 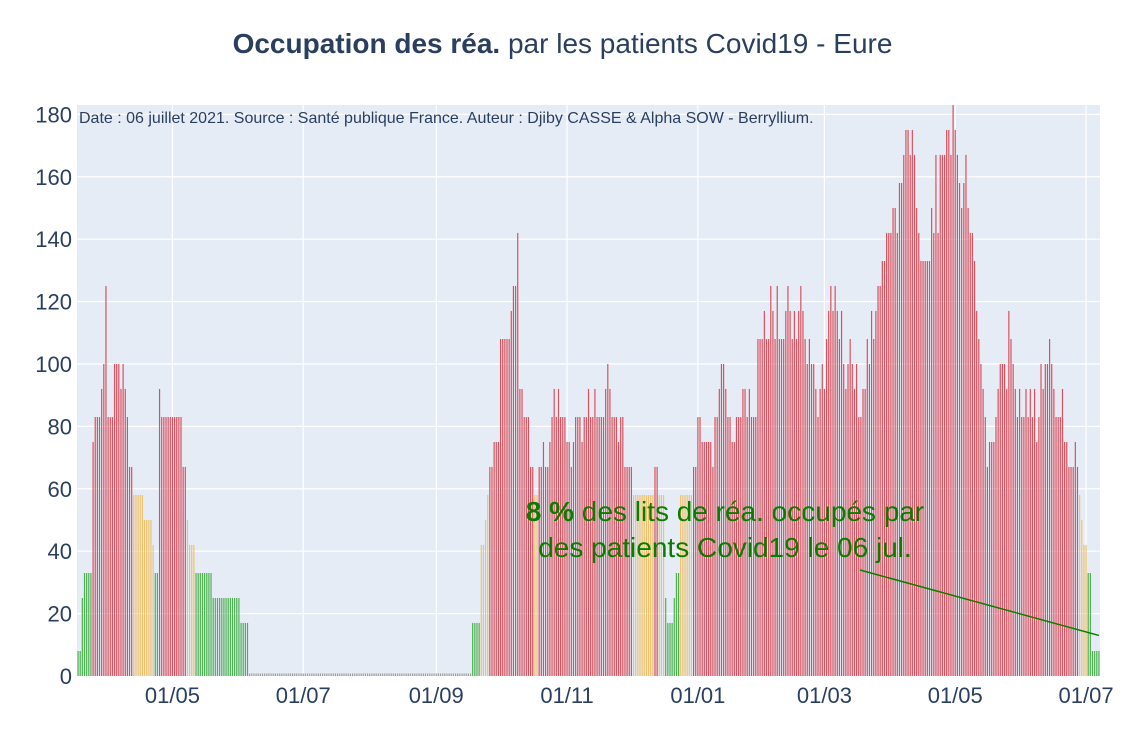 I want to click on x-tick-label: 01/11, so click(x=566, y=695).